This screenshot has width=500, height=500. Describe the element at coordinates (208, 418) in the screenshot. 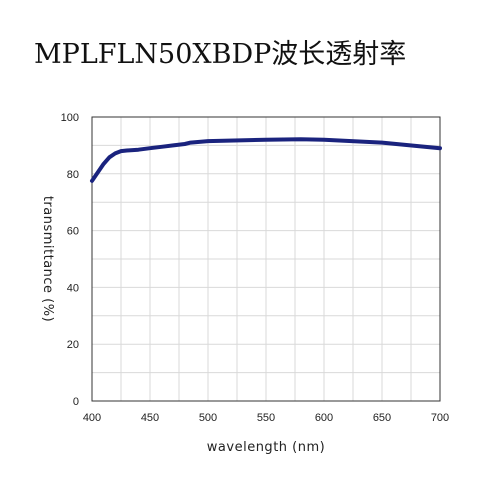

I see `x-tick-label: 500` at that location.